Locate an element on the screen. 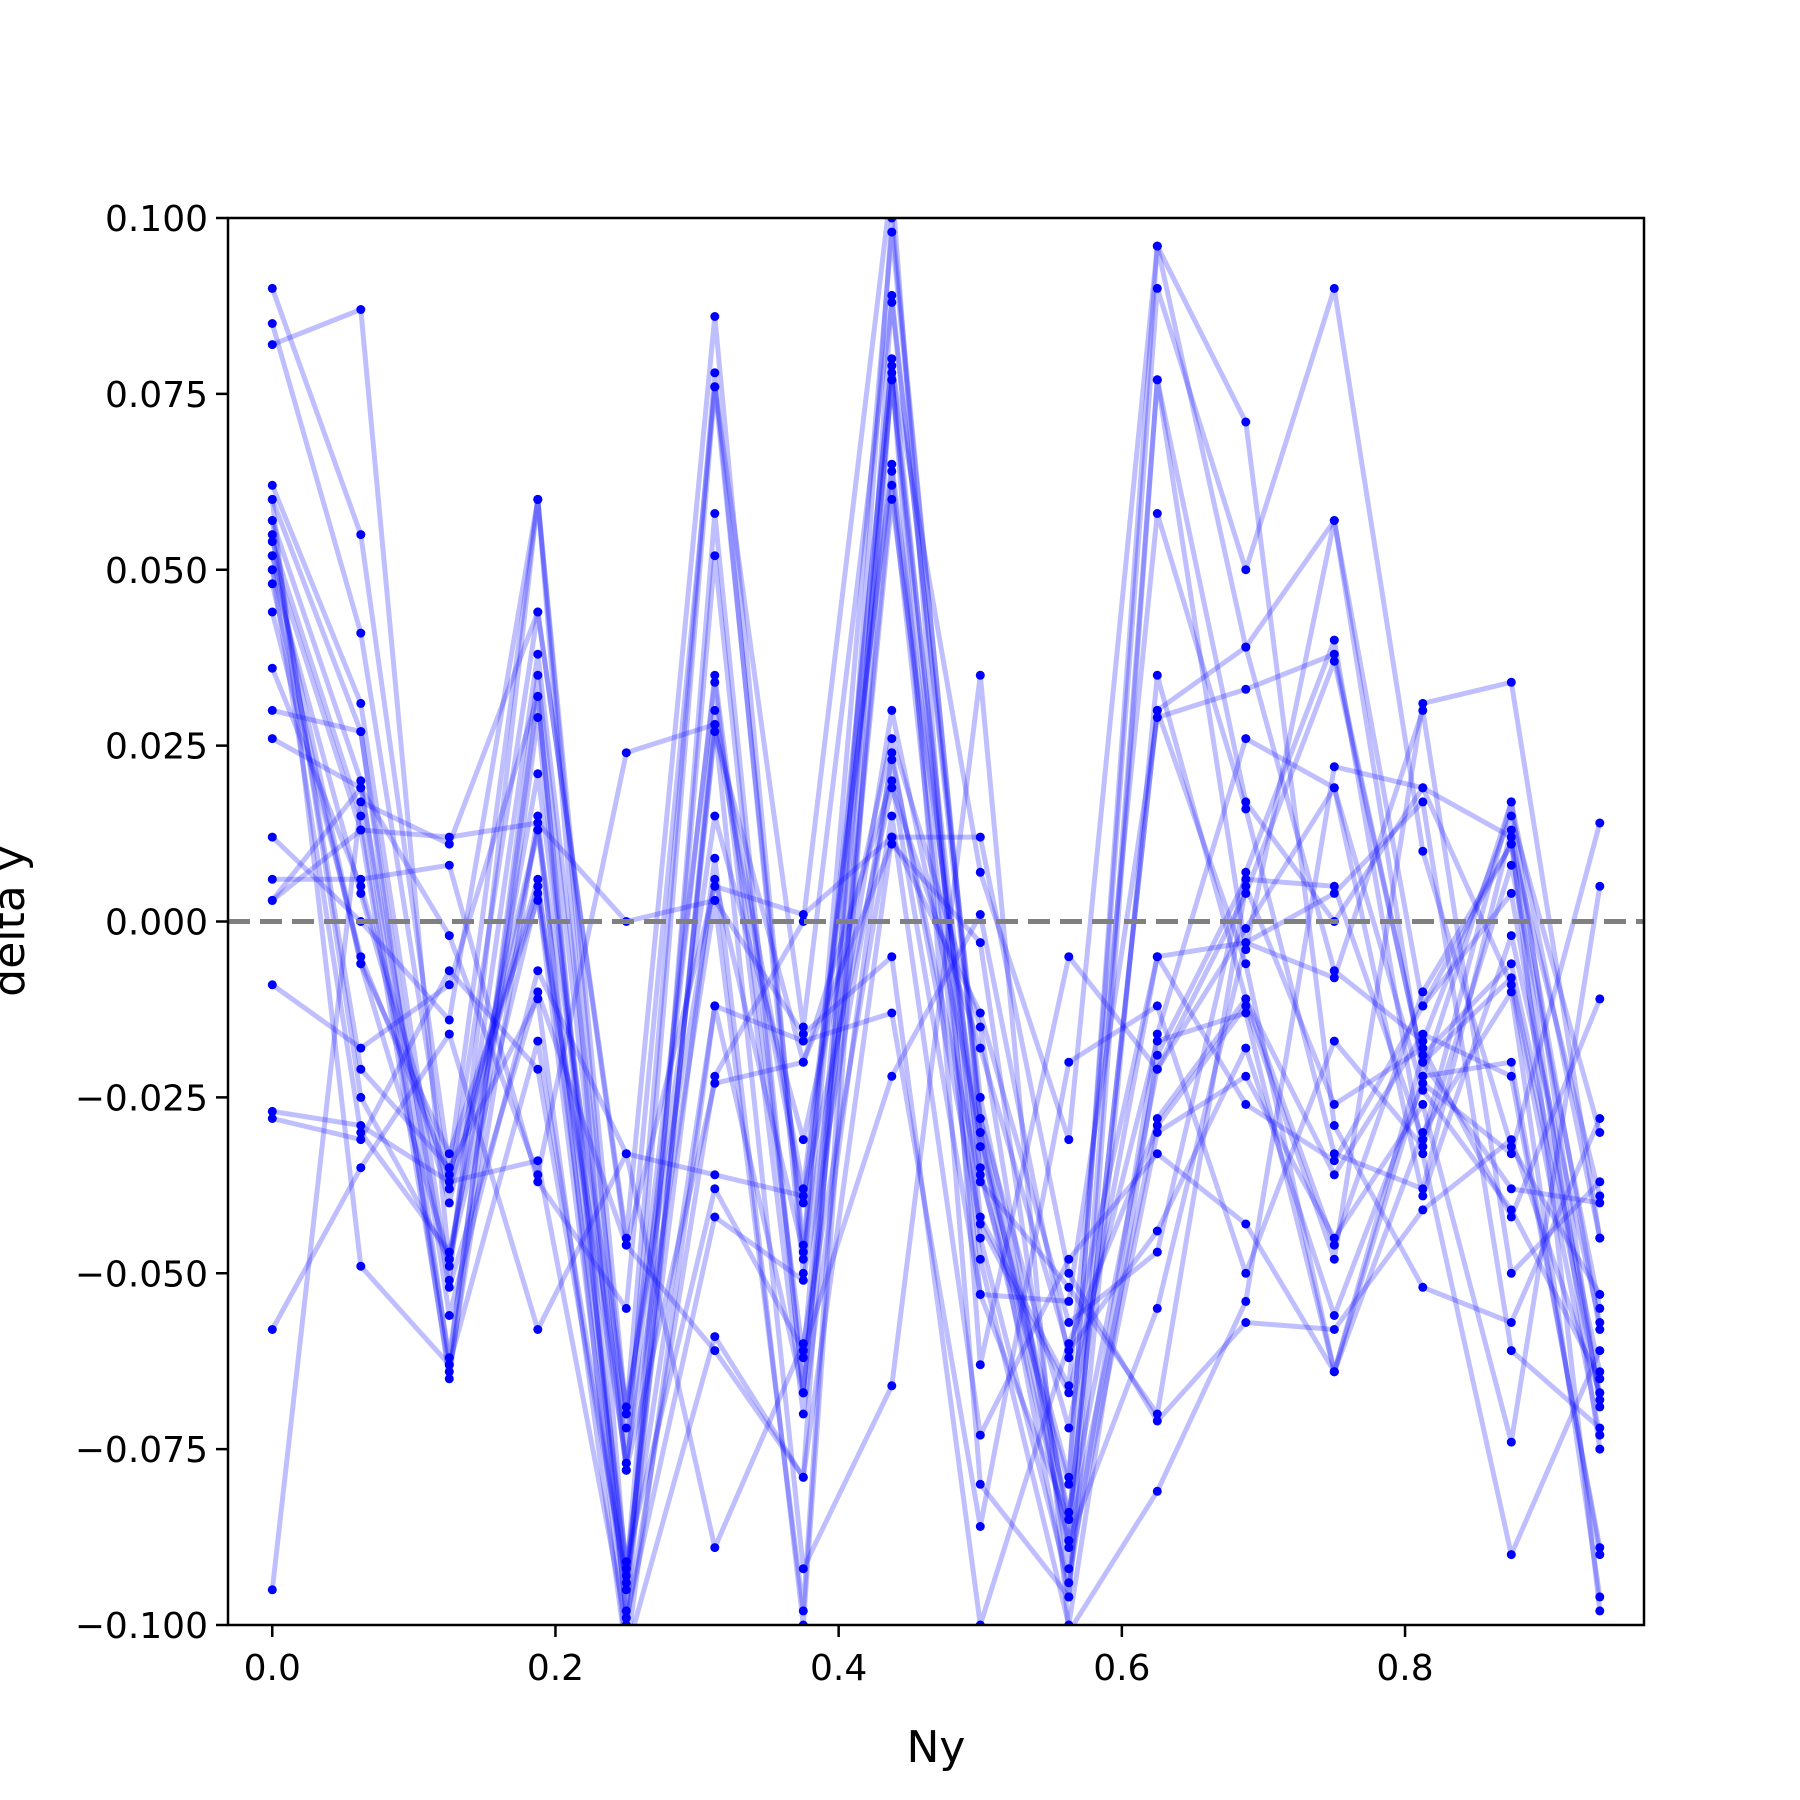  y-tick-label-5: −0.025 is located at coordinates (141, 1098).